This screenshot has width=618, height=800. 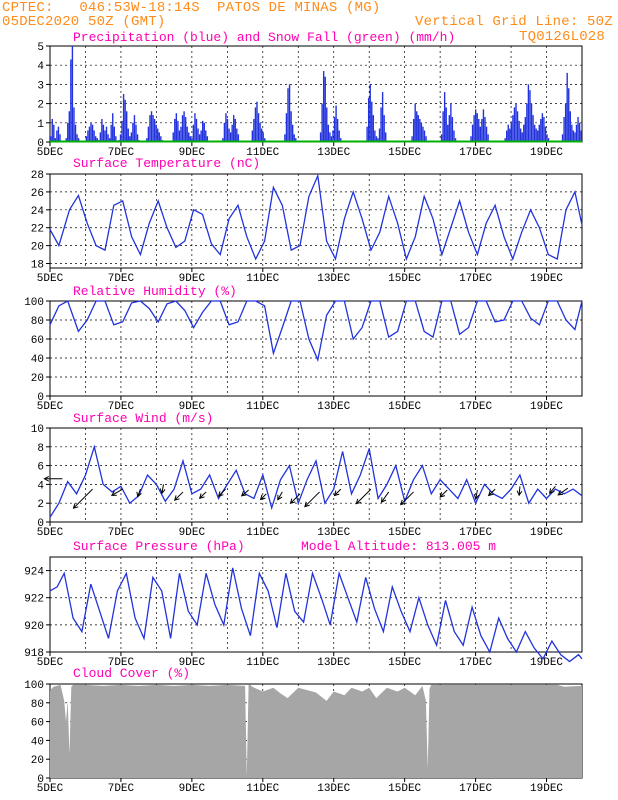 I want to click on cloud-xtick-label: 5DEC, so click(x=50, y=789).